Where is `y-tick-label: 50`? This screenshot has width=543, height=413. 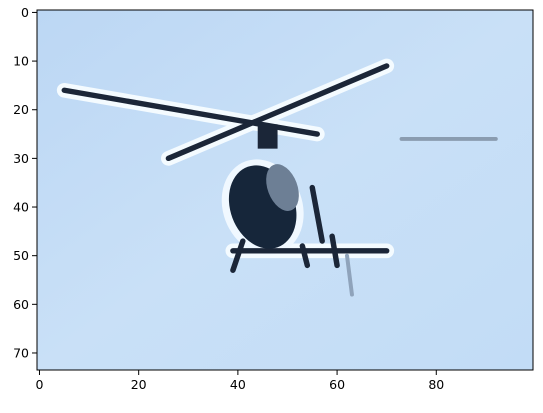
y-tick-label: 50 is located at coordinates (21, 255).